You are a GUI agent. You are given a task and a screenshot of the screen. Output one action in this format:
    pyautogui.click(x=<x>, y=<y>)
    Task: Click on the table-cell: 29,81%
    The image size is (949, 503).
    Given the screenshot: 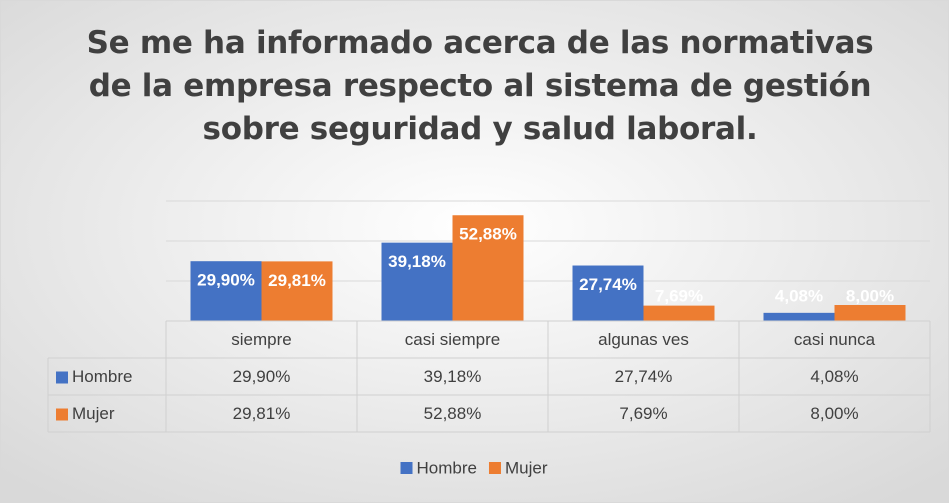 What is the action you would take?
    pyautogui.click(x=262, y=413)
    